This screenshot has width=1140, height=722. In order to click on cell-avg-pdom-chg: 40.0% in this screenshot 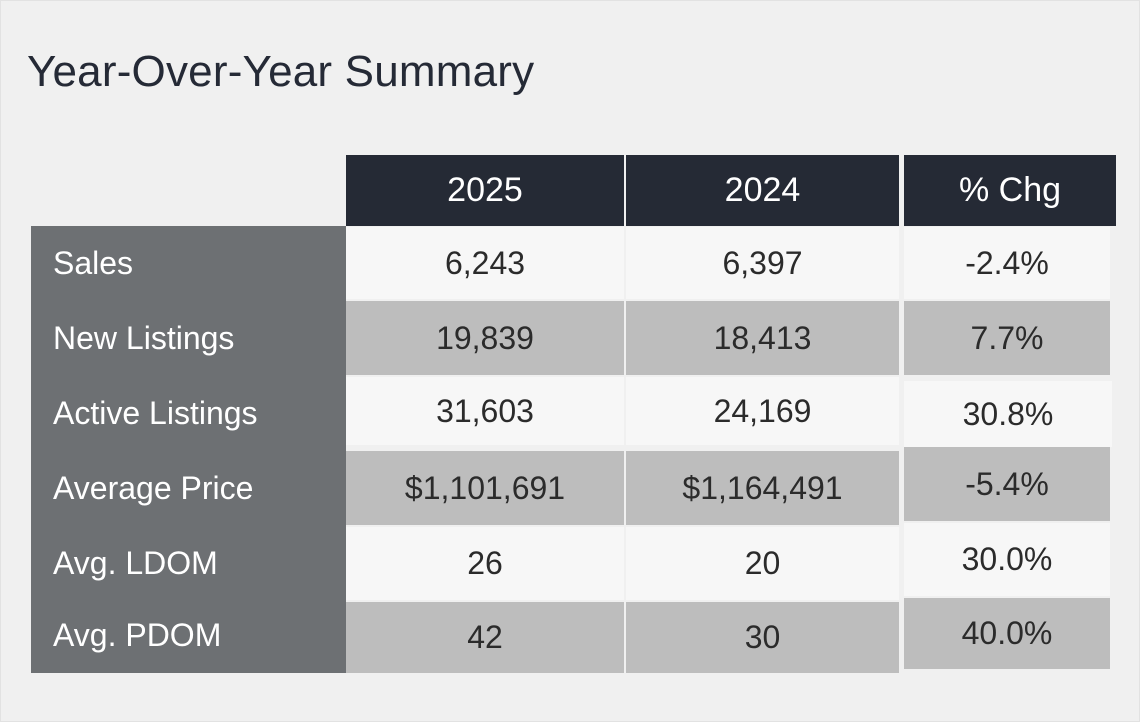, I will do `click(1007, 633)`.